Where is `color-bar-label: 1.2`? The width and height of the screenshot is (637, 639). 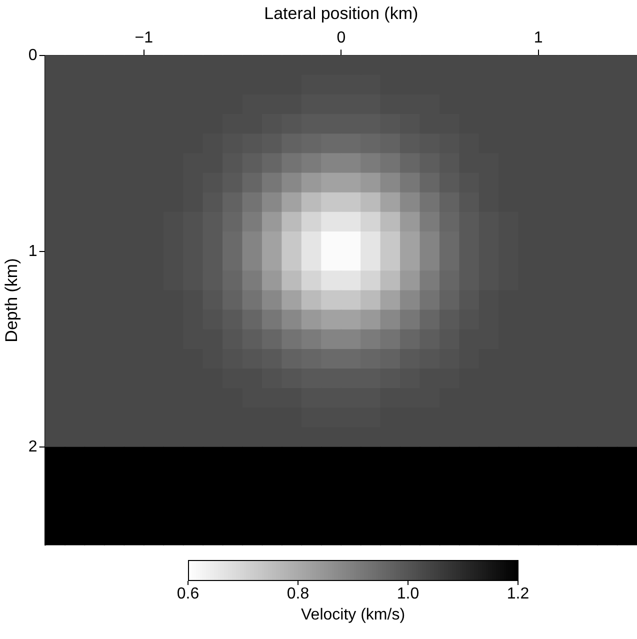
color-bar-label: 1.2 is located at coordinates (518, 593).